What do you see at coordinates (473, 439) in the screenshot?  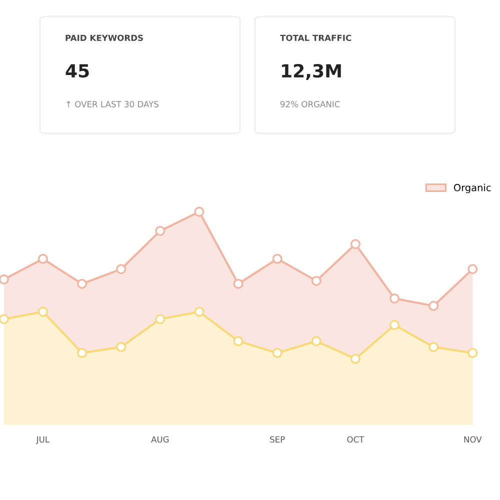 I see `x-tick-label: NOV` at bounding box center [473, 439].